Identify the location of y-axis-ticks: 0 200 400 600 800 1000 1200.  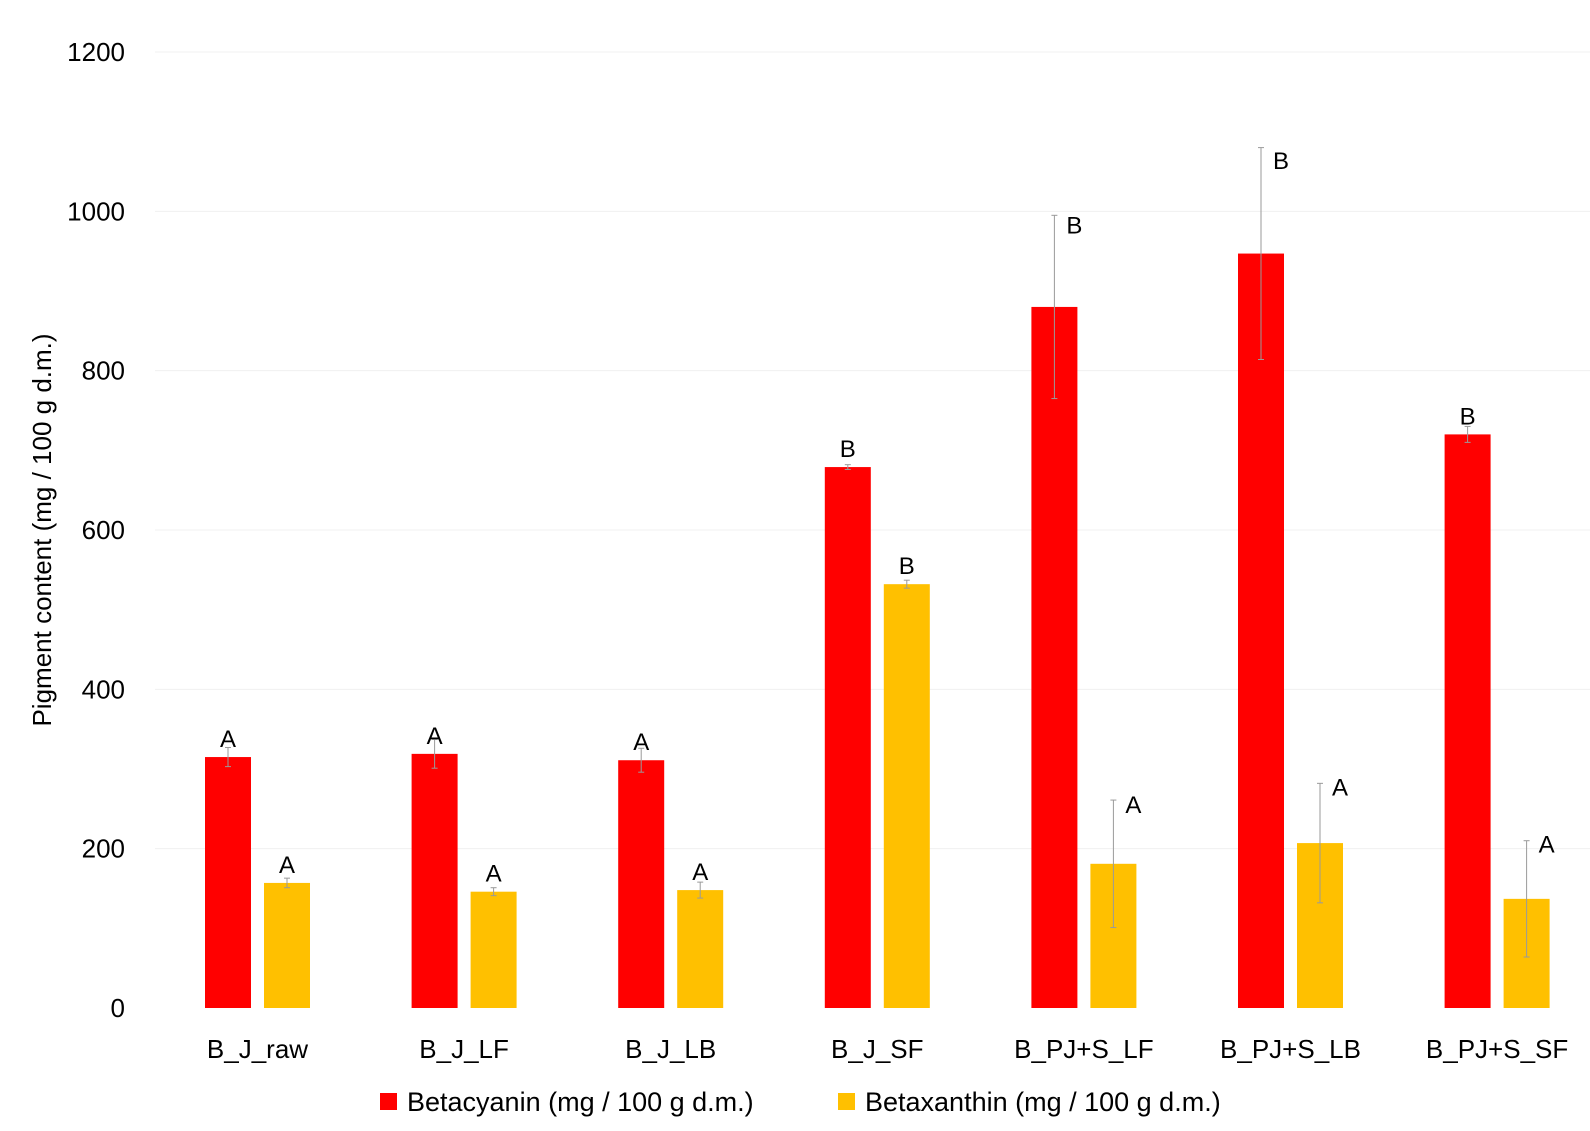
(96, 530).